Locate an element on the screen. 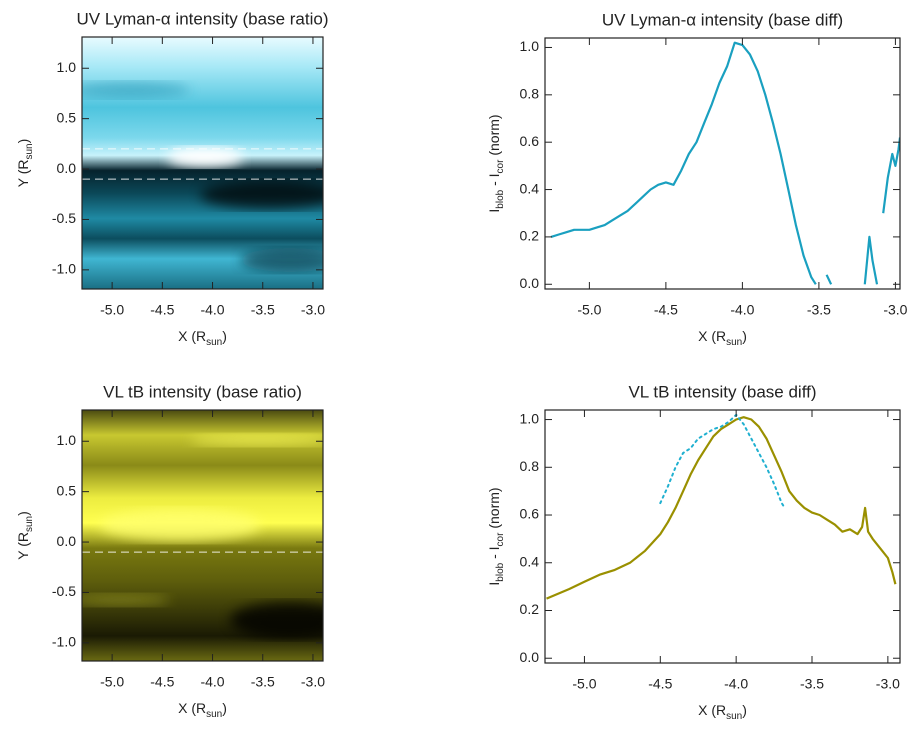 The height and width of the screenshot is (731, 909). uv-image is located at coordinates (202, 163).